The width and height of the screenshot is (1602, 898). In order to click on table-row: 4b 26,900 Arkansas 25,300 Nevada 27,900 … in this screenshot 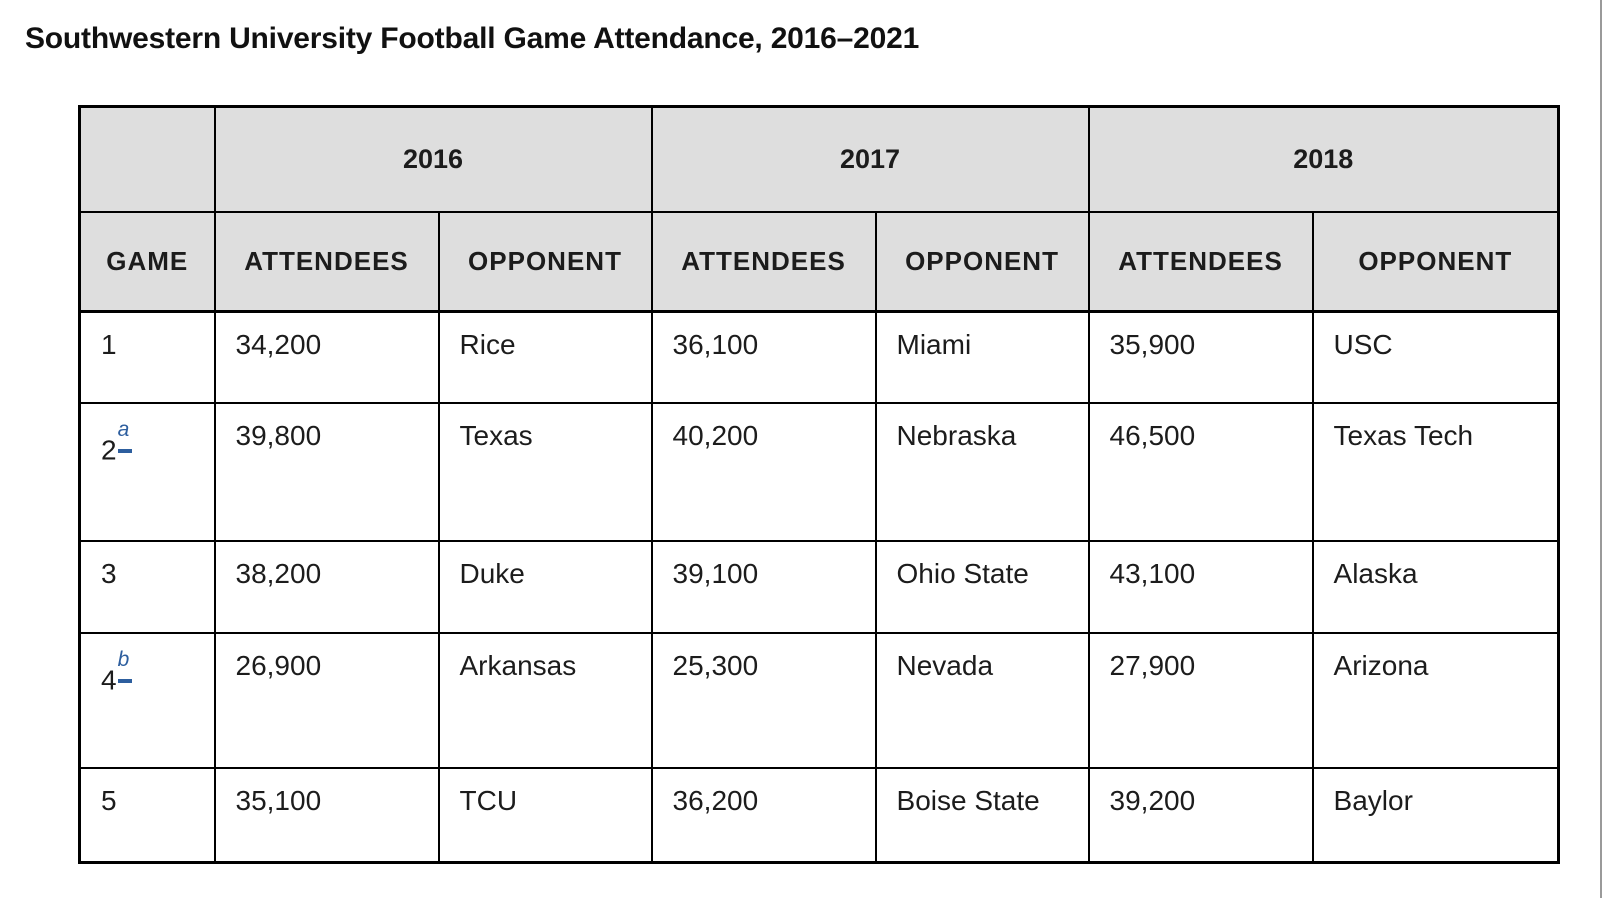, I will do `click(819, 700)`.